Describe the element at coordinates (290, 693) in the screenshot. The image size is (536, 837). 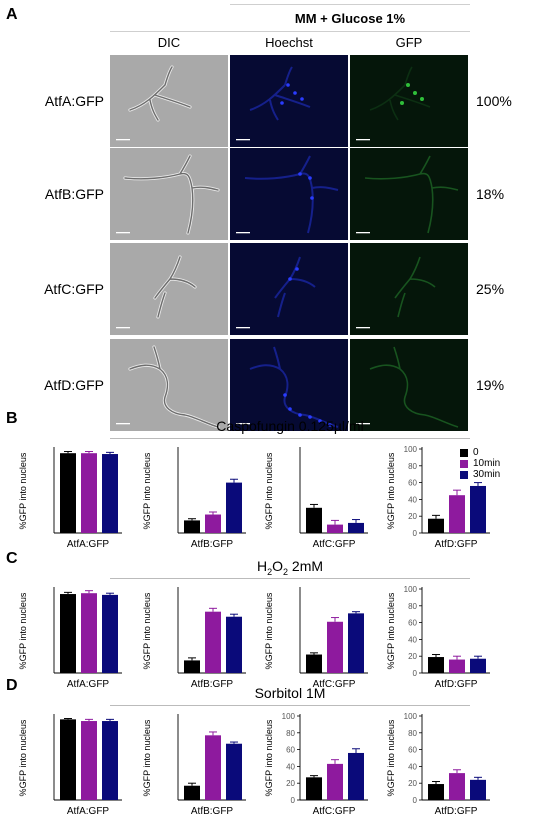
I see `section-title-d: Sorbitol 1M` at that location.